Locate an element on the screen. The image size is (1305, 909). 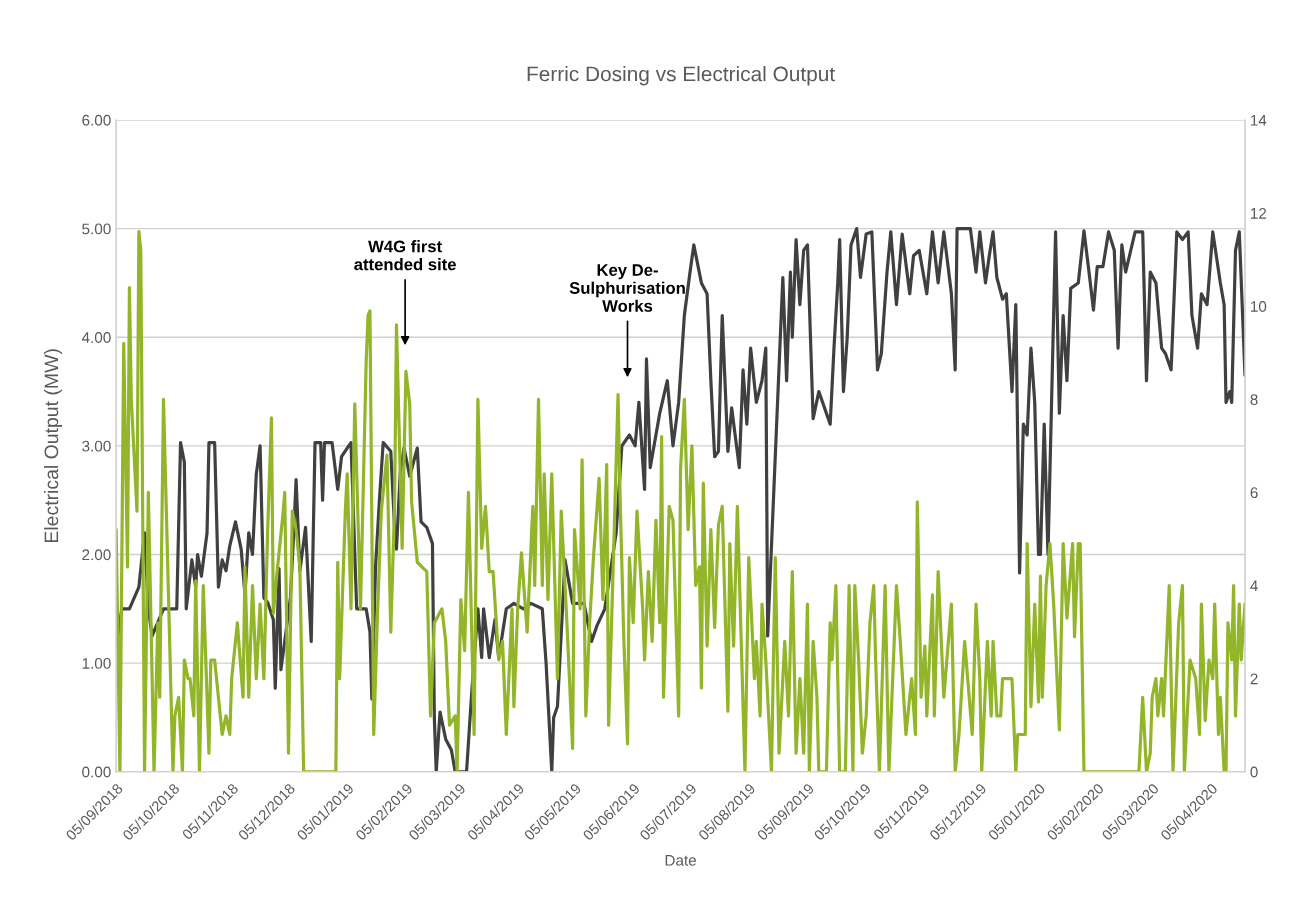
y2-tick-label: 14 is located at coordinates (1259, 120).